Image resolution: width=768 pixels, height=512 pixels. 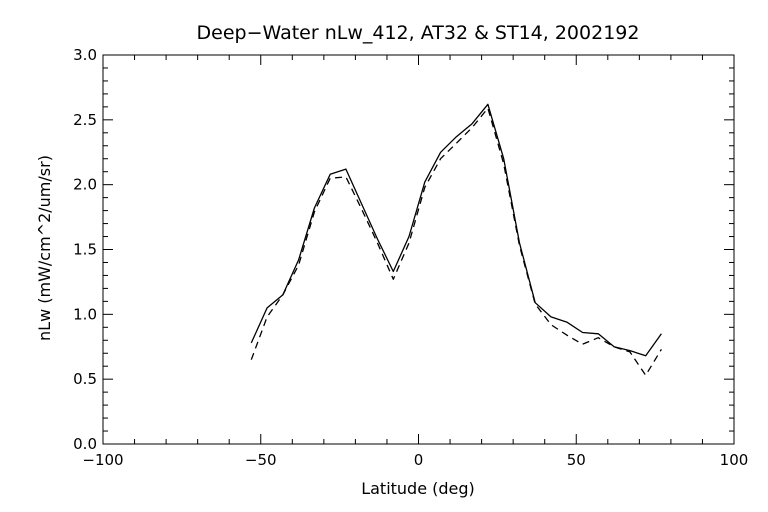 I want to click on y-tick-label: 2.0, so click(x=85, y=185).